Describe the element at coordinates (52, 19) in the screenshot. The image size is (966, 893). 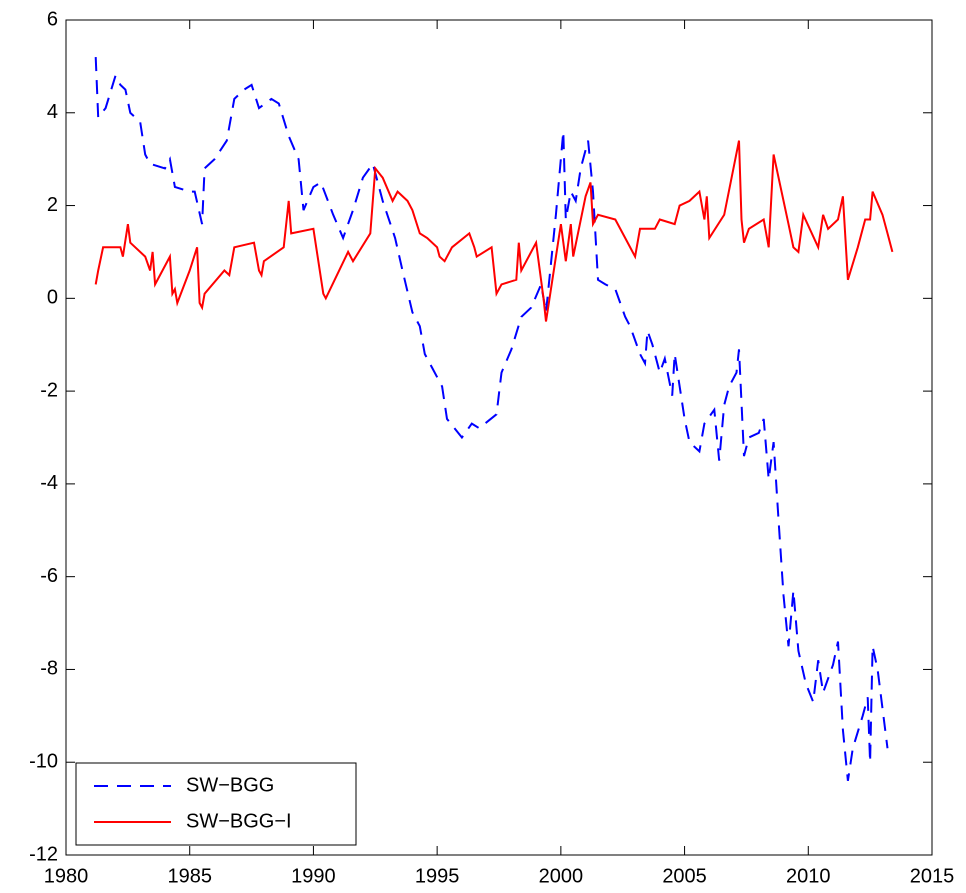
I see `y-tick-label: 6` at that location.